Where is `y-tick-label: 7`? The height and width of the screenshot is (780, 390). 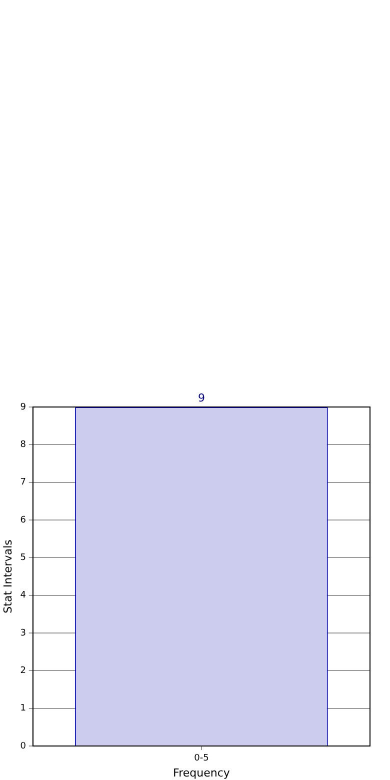
y-tick-label: 7 is located at coordinates (23, 483).